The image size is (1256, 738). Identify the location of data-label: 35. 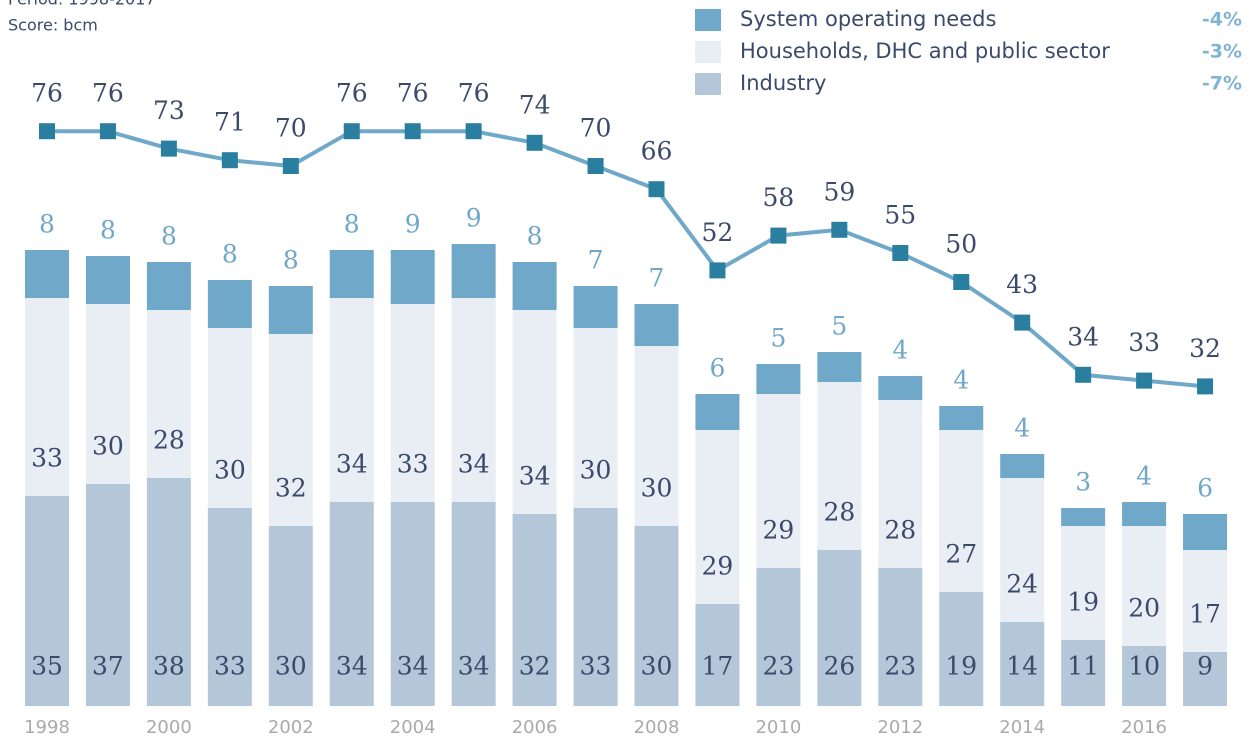
(47, 666).